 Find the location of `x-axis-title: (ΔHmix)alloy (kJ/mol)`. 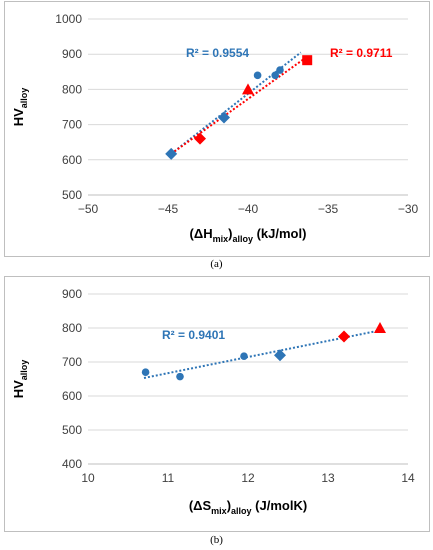

x-axis-title: (ΔHmix)alloy (kJ/mol) is located at coordinates (248, 235).